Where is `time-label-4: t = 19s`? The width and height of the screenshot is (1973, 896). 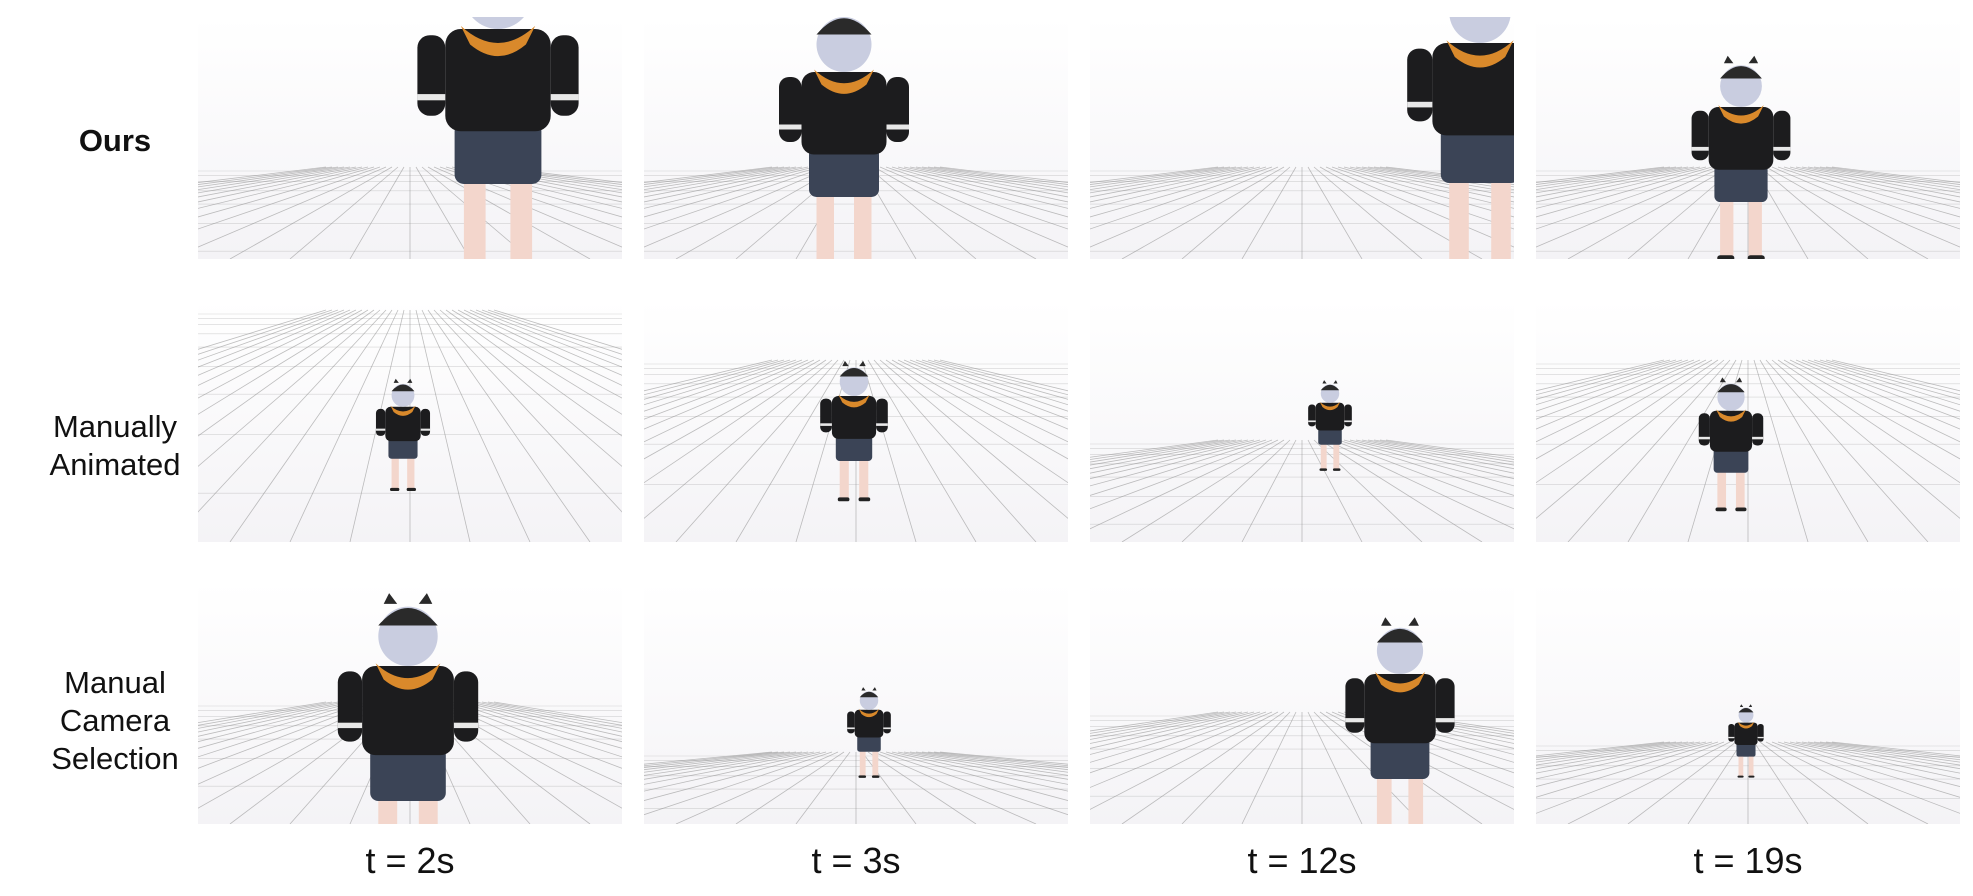
time-label-4: t = 19s is located at coordinates (1748, 860).